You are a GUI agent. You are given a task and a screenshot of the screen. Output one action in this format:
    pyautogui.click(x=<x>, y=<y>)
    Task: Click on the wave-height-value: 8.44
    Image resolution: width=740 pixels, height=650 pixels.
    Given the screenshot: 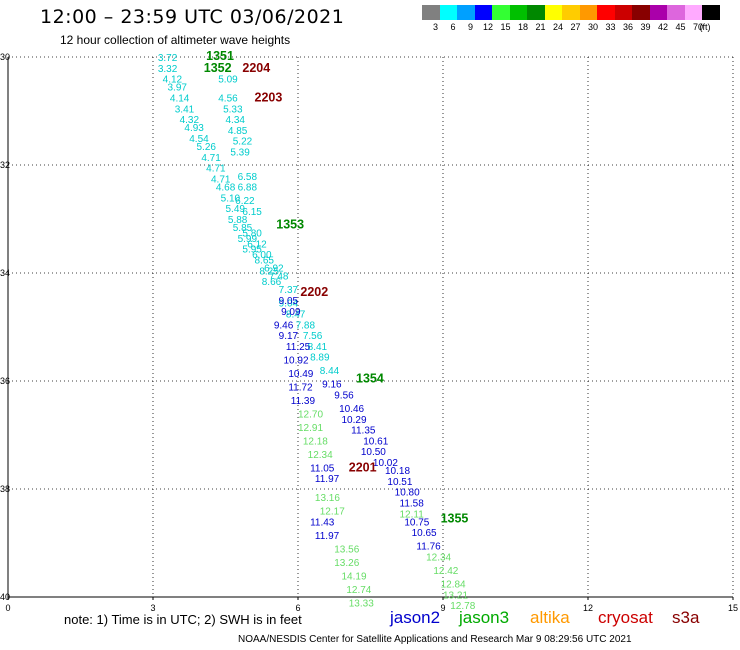 What is the action you would take?
    pyautogui.click(x=330, y=371)
    